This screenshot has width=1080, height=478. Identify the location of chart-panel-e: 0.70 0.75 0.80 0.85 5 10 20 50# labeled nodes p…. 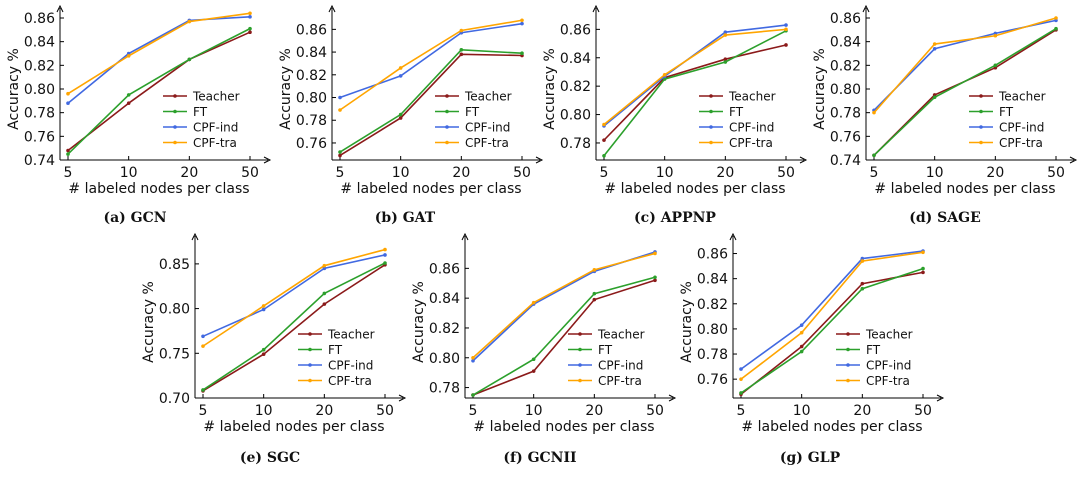
(274, 333).